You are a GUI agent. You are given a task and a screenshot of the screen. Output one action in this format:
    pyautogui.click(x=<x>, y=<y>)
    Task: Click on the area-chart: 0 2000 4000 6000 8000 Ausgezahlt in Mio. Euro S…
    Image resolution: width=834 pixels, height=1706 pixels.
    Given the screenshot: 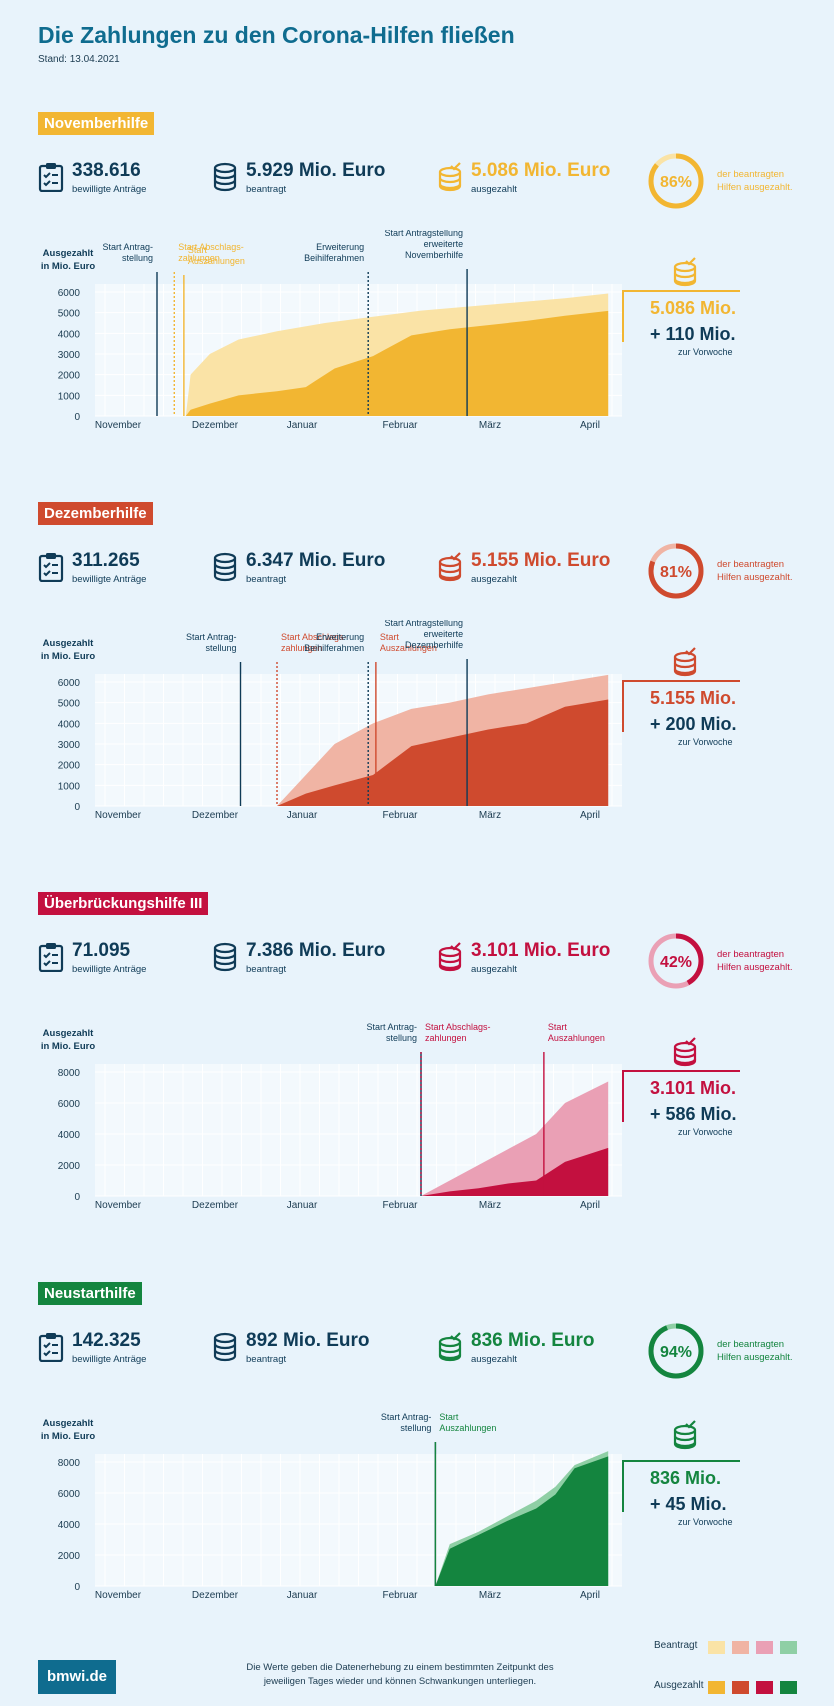 What is the action you would take?
    pyautogui.click(x=331, y=1116)
    